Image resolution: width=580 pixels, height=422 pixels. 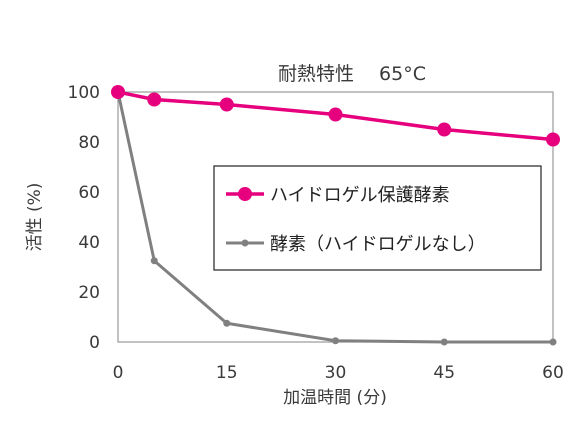 What do you see at coordinates (335, 398) in the screenshot?
I see `x-axis-label: 加温時間 (分)` at bounding box center [335, 398].